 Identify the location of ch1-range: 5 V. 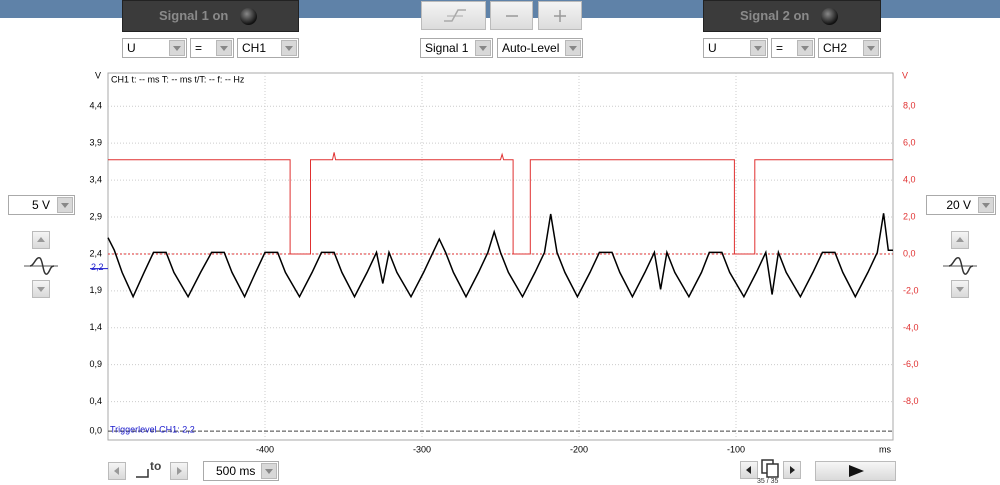
(41, 205).